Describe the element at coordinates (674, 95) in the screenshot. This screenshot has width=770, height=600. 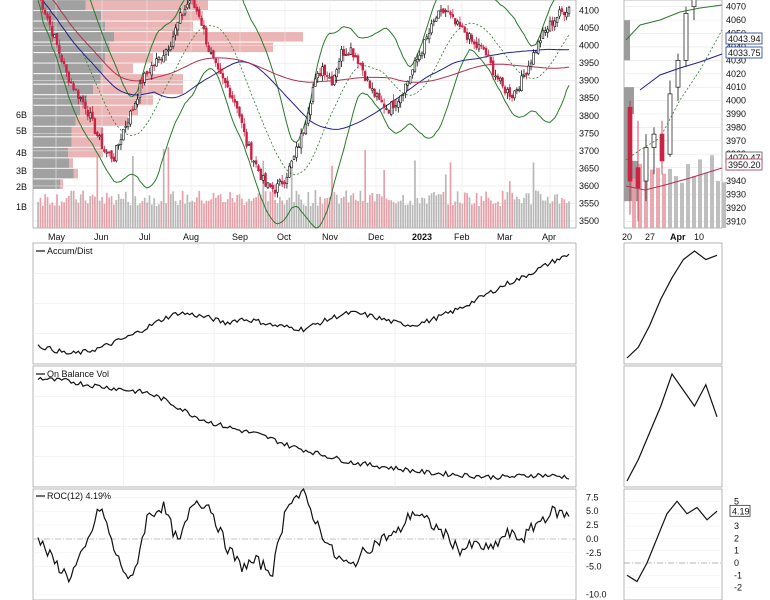
I see `side-bollinger-middle` at that location.